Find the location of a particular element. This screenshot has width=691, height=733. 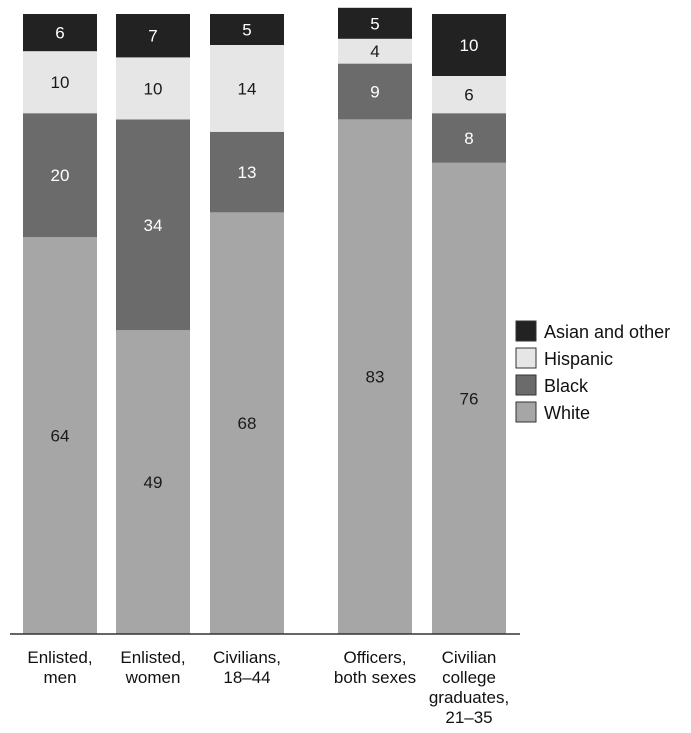

category-label: Enlisted, women is located at coordinates (152, 667).